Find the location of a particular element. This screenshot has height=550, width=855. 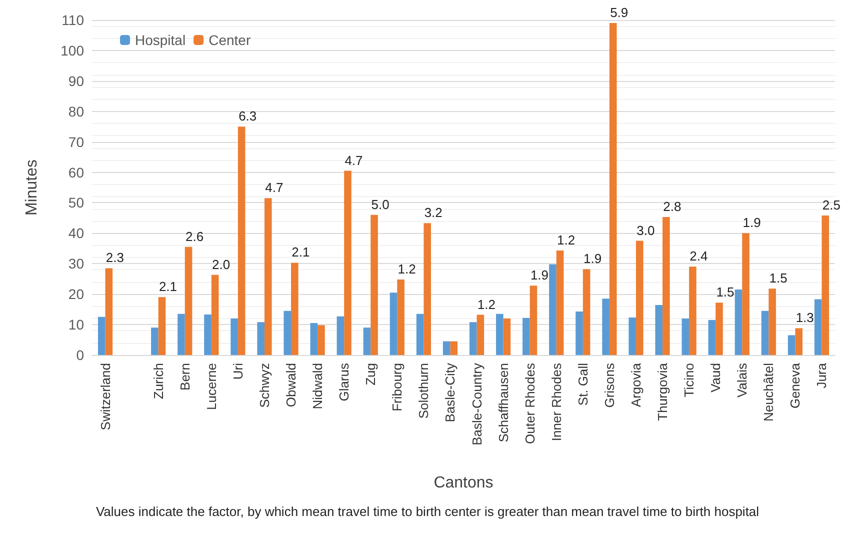

annotation: 2.5 is located at coordinates (831, 205).